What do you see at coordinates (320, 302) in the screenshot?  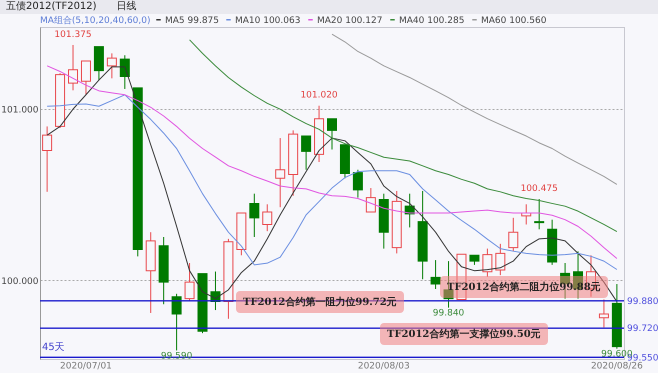 I see `annotation: TF2012合约第一阻力位99.72元` at bounding box center [320, 302].